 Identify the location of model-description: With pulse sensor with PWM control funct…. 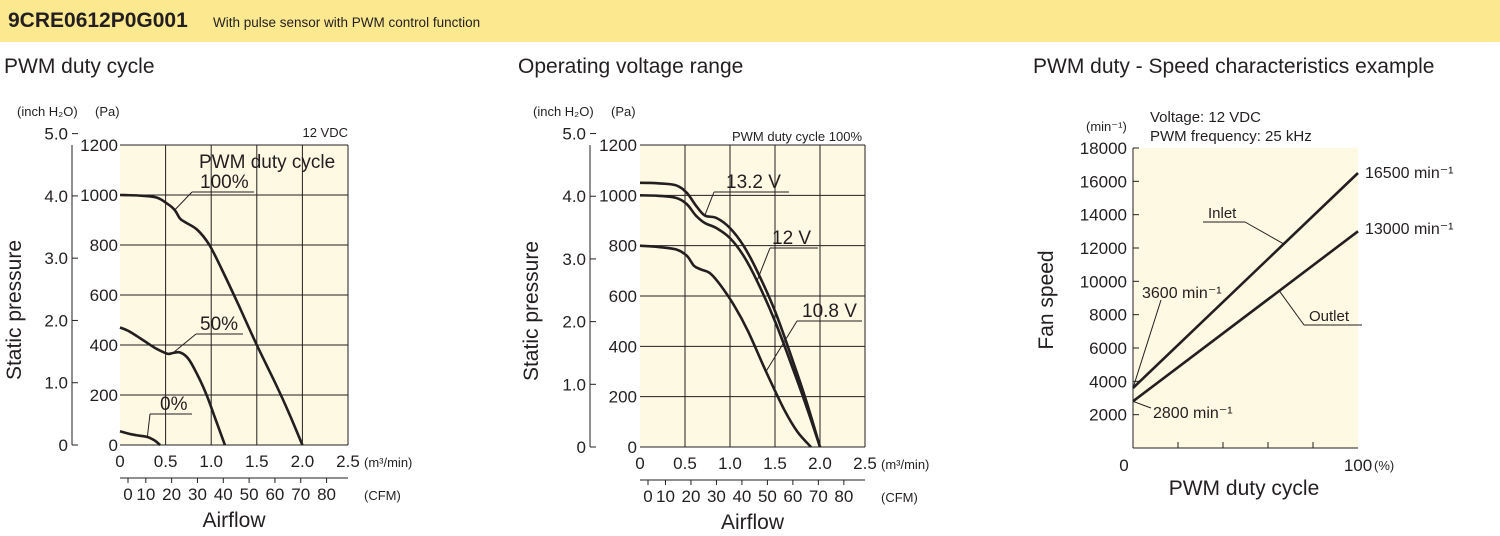
(347, 22).